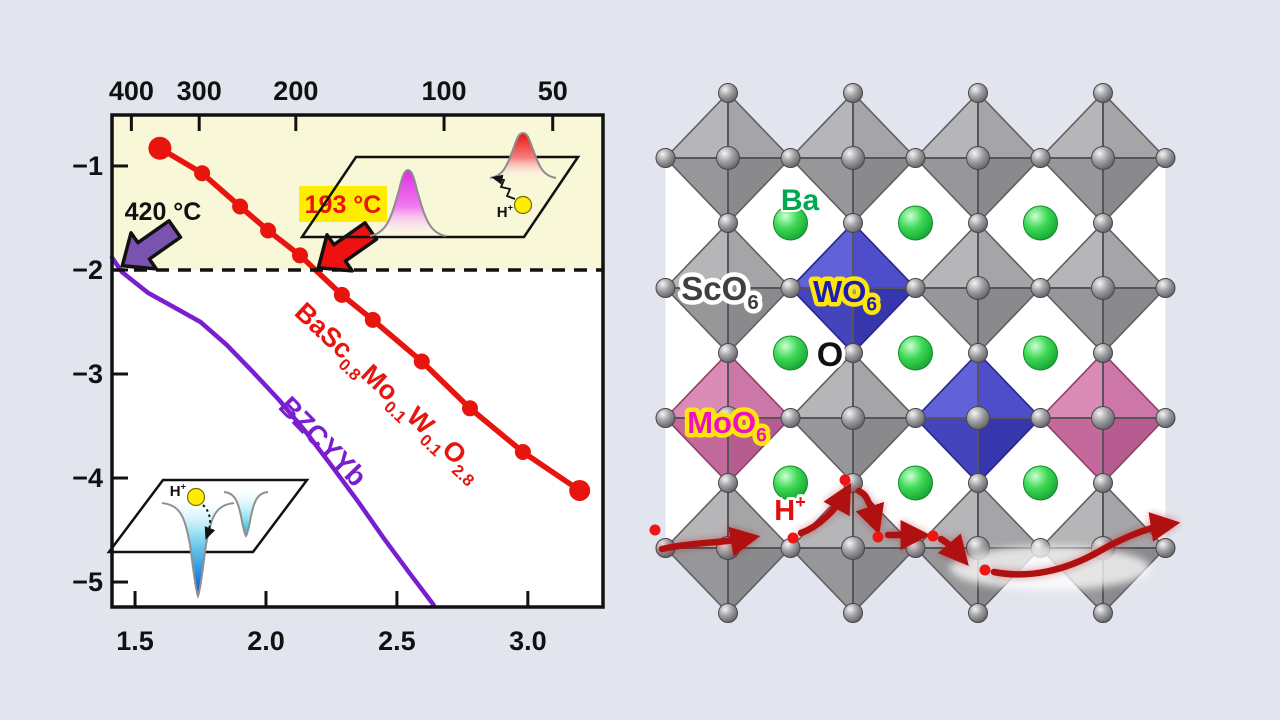  I want to click on inset-energy-landscape-flat: H+, so click(440, 185).